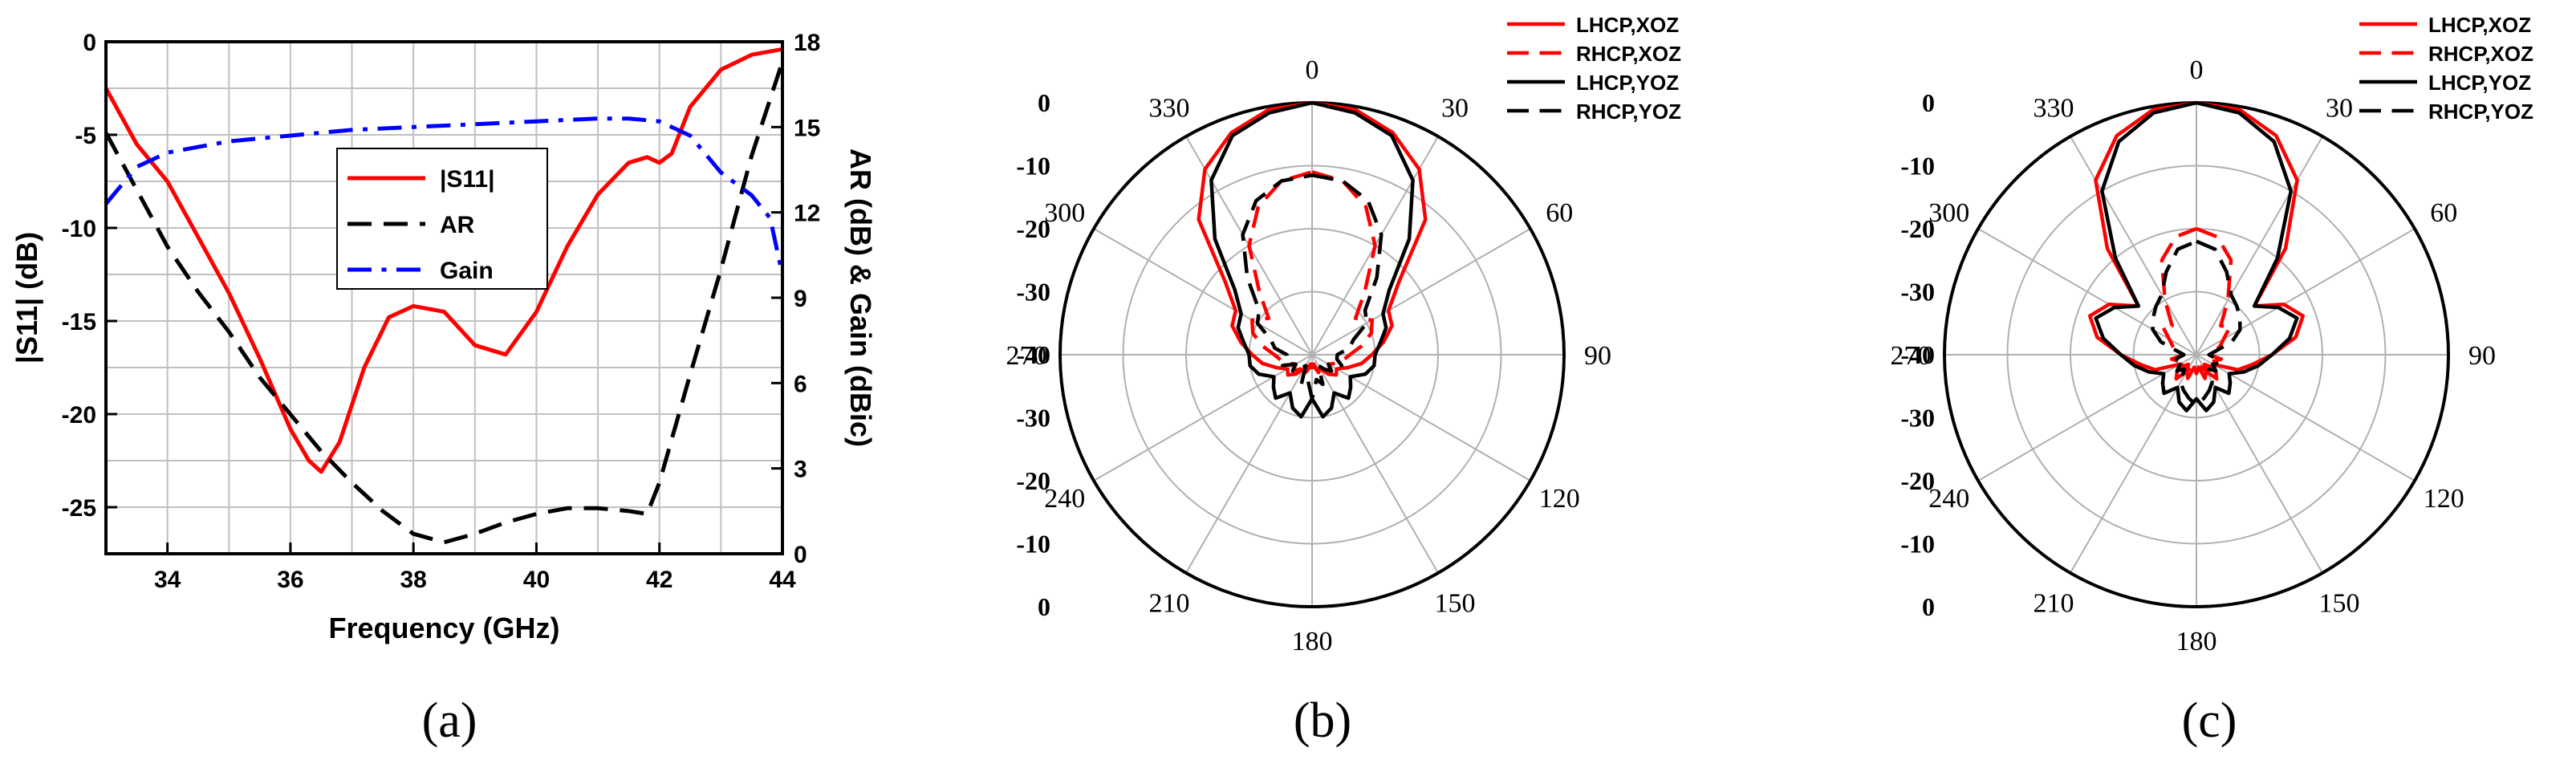  What do you see at coordinates (167, 580) in the screenshot?
I see `x-tick-label: 34` at bounding box center [167, 580].